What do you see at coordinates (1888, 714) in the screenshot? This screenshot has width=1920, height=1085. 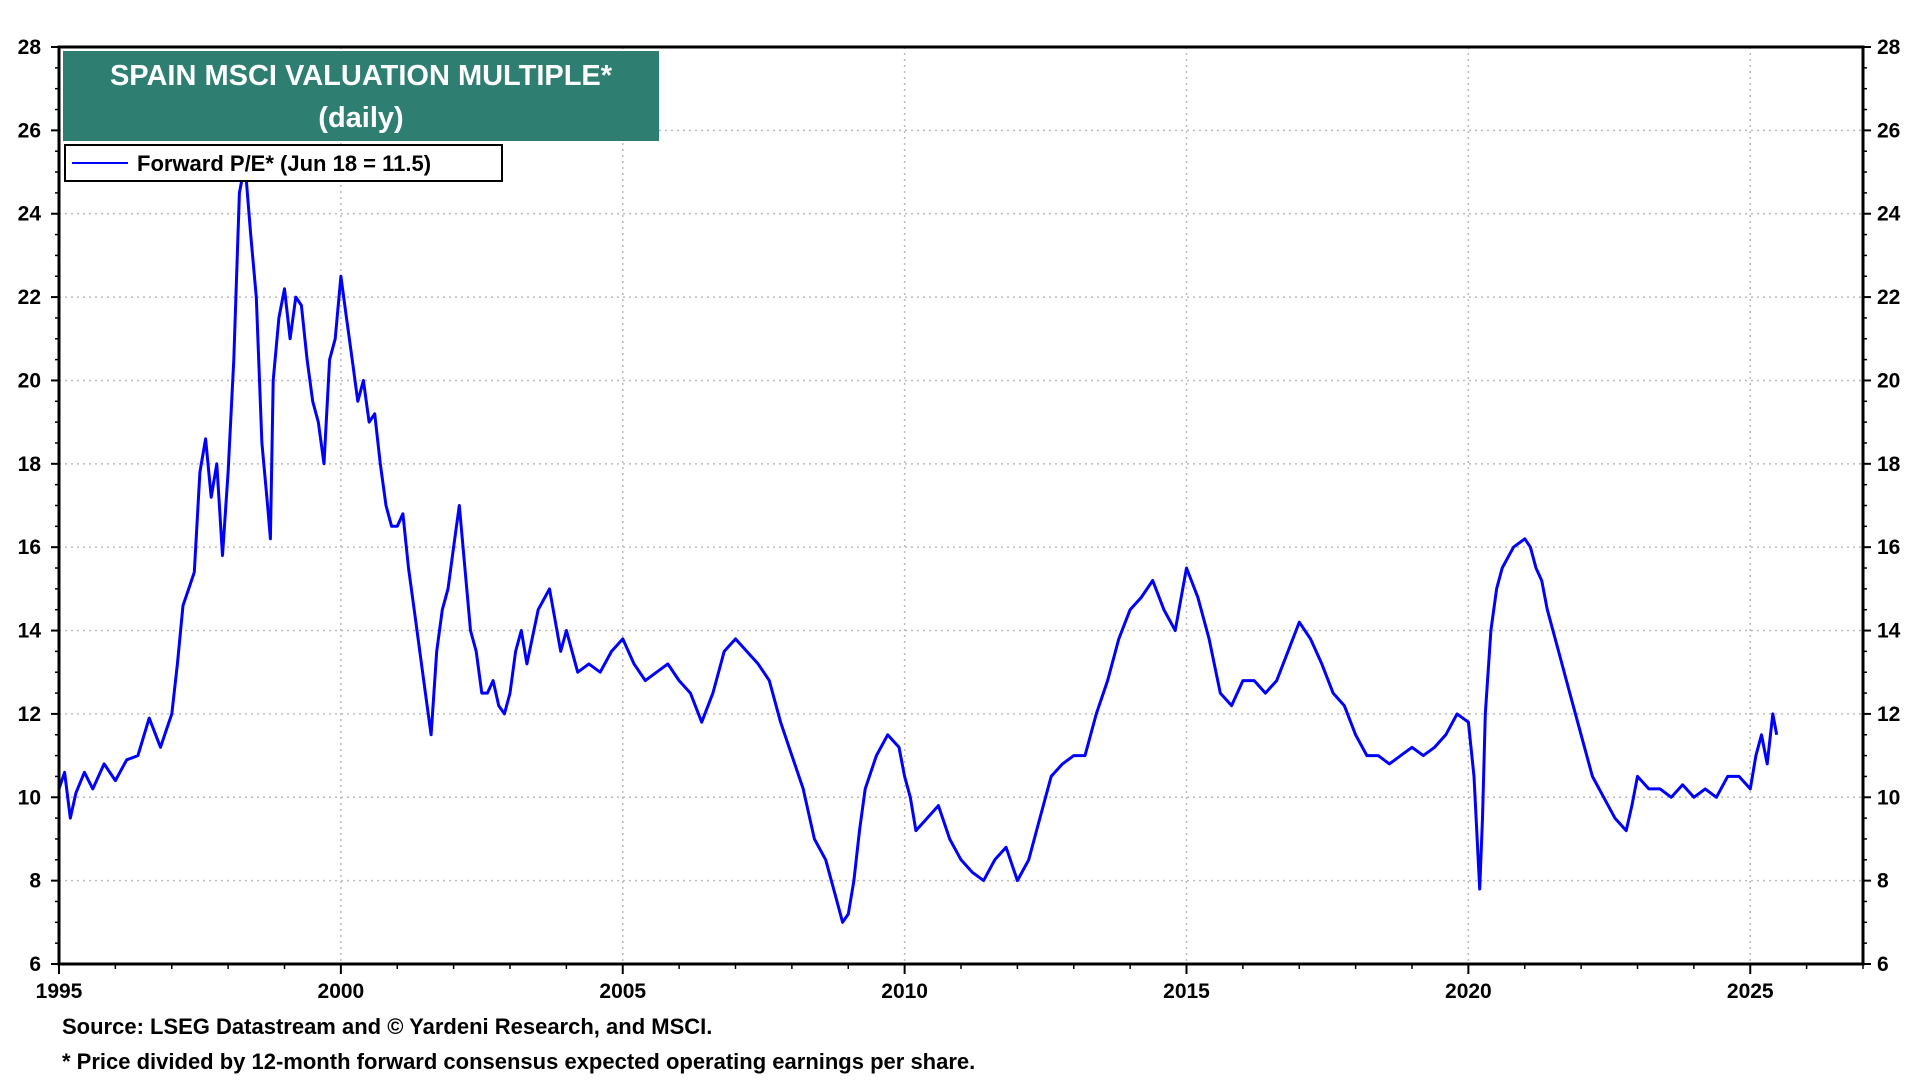 I see `y-tick-label-right: 12` at bounding box center [1888, 714].